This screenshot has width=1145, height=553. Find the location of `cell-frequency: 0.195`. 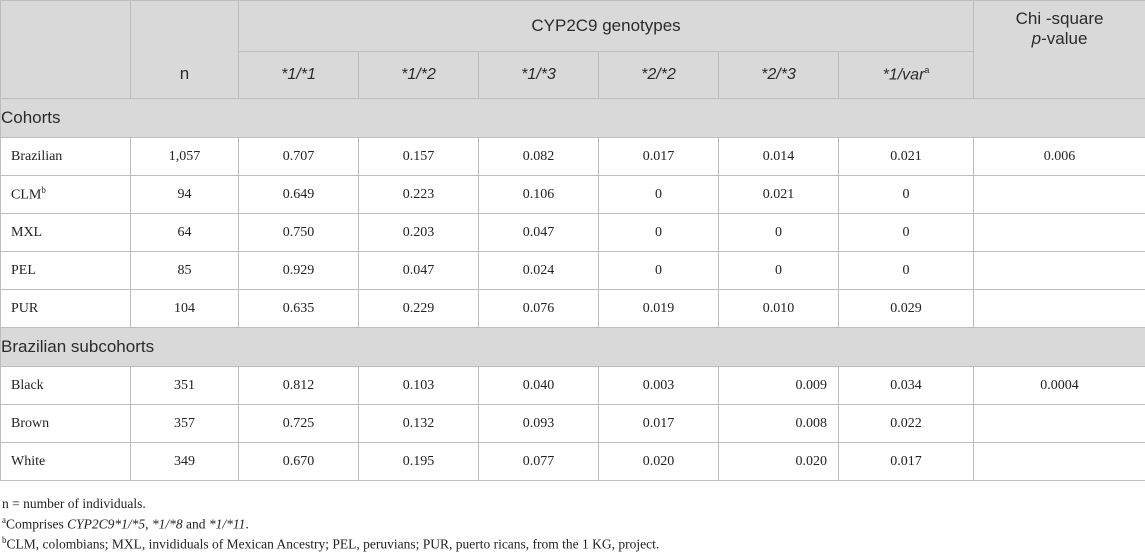

cell-frequency: 0.195 is located at coordinates (418, 461).